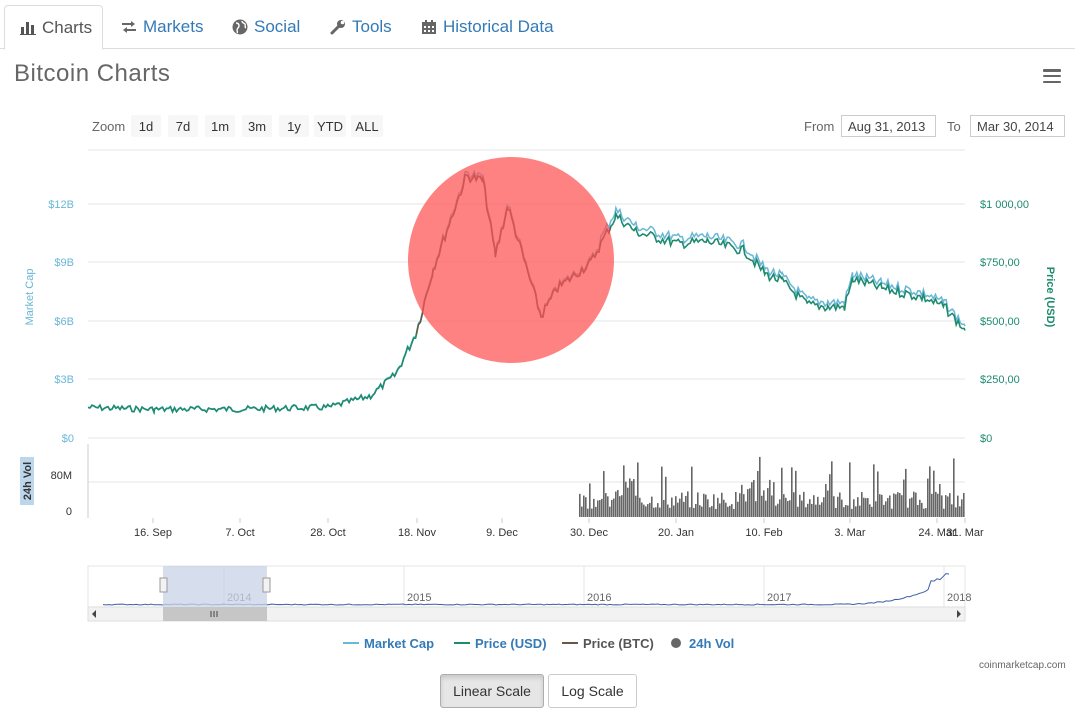  Describe the element at coordinates (888, 126) in the screenshot. I see `from-date-input: Aug 31, 2013` at that location.